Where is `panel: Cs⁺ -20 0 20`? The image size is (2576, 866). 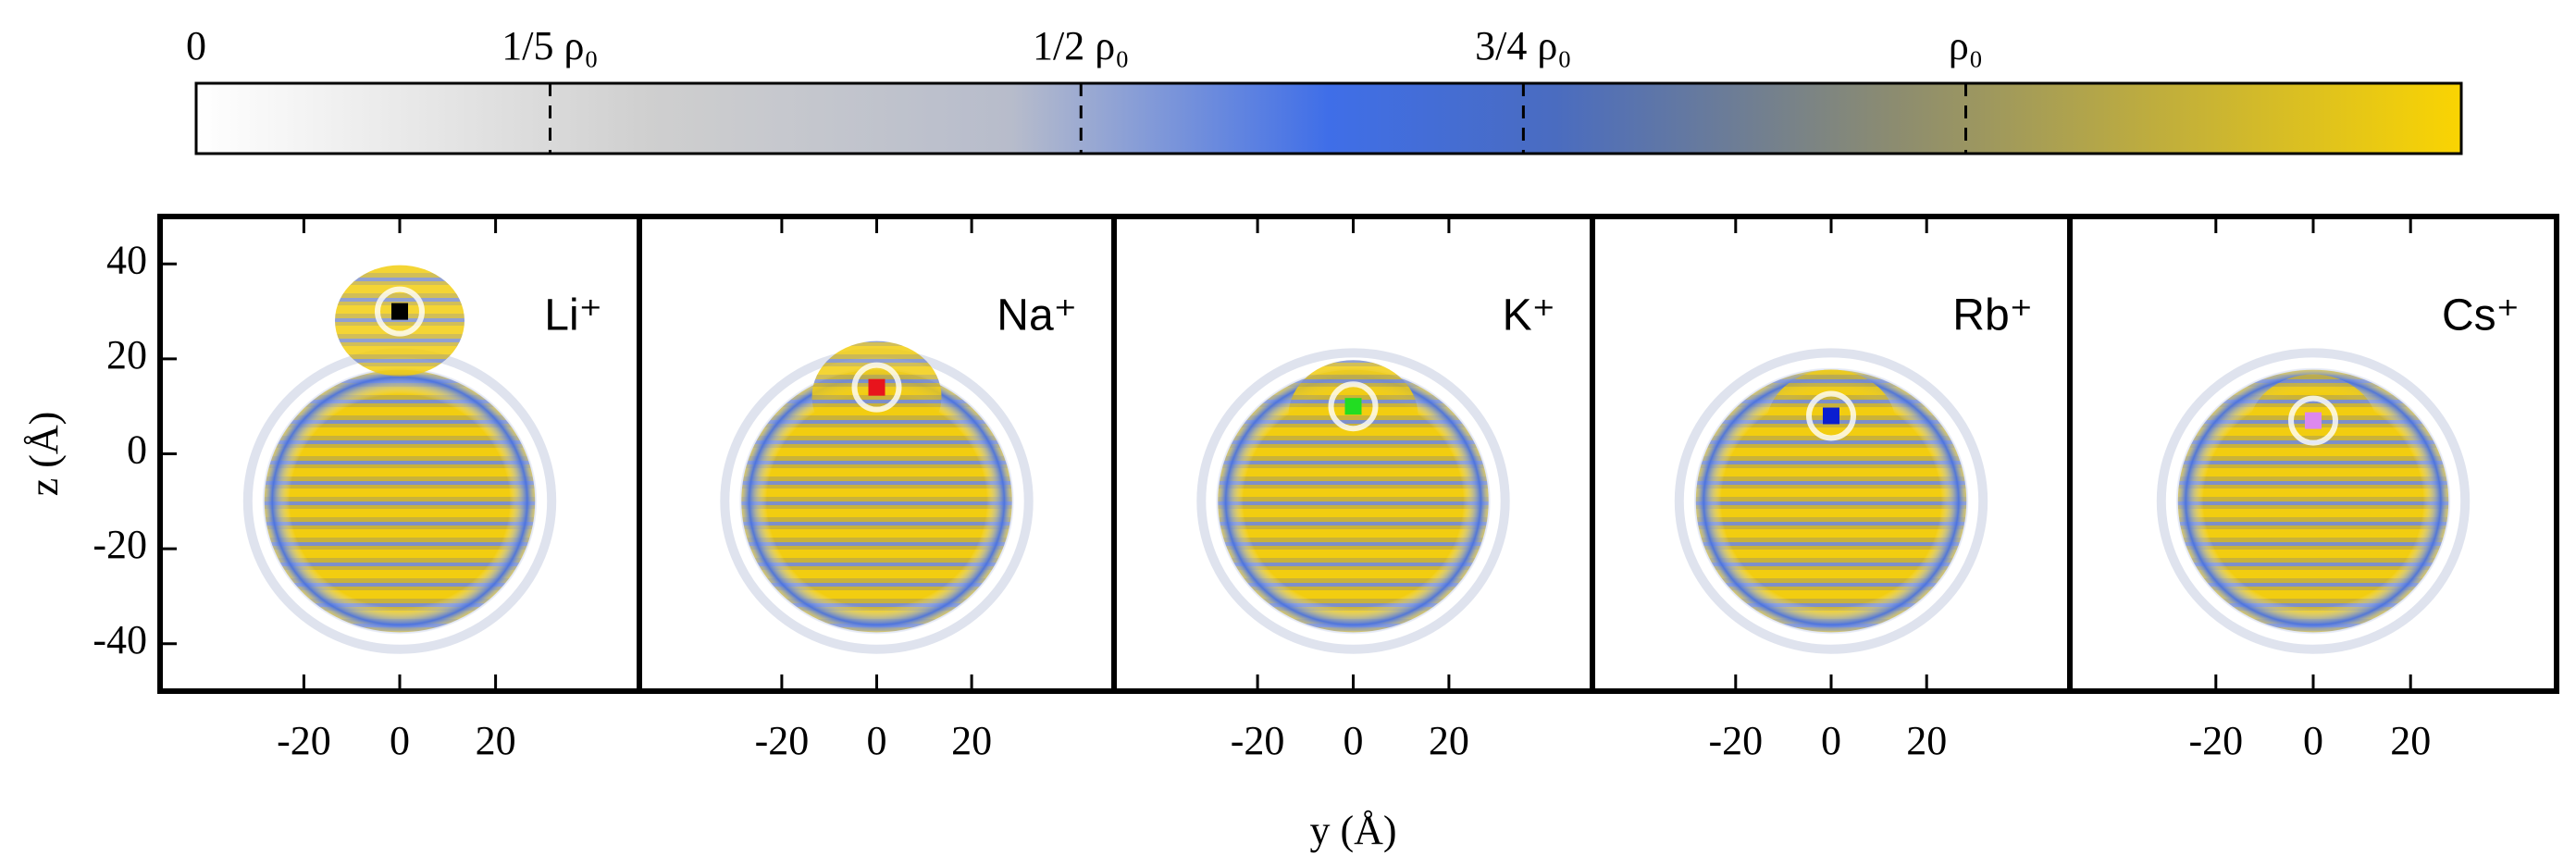 panel: Cs⁺ -20 0 20 is located at coordinates (2313, 489).